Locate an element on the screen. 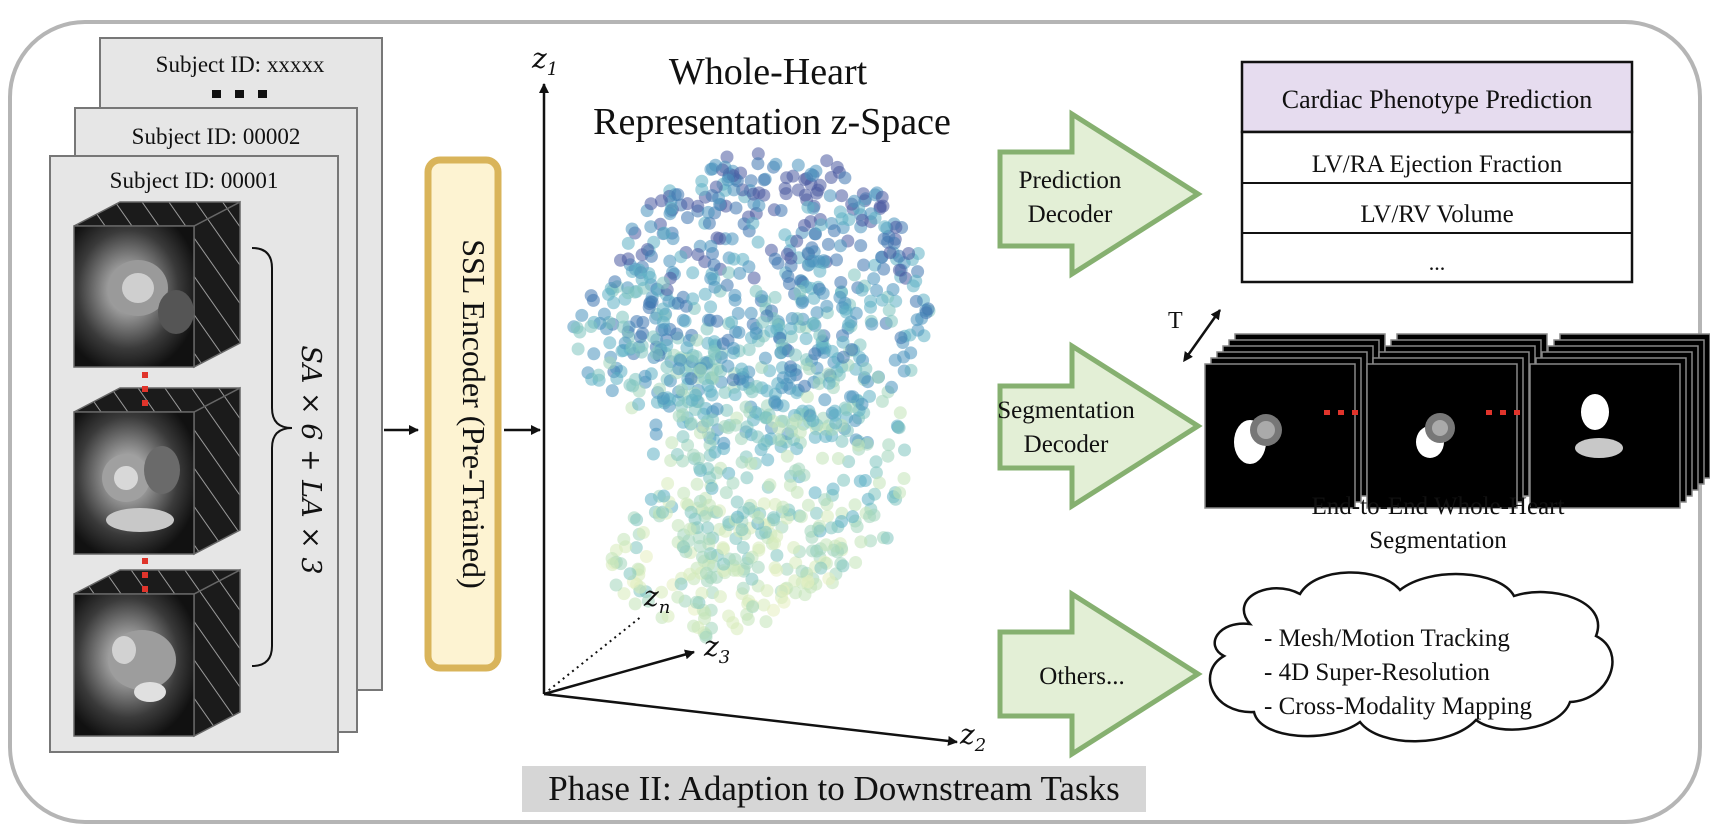 This screenshot has height=834, width=1710. phase-label: Phase II: Adaption to Downstream Tasks is located at coordinates (834, 789).